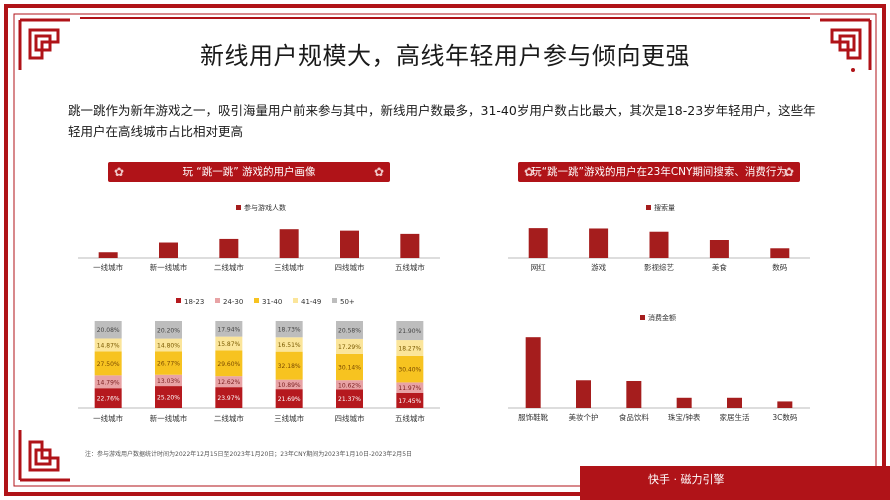 Image resolution: width=890 pixels, height=500 pixels. Describe the element at coordinates (265, 207) in the screenshot. I see `legend-label: 参与游戏人数` at that location.